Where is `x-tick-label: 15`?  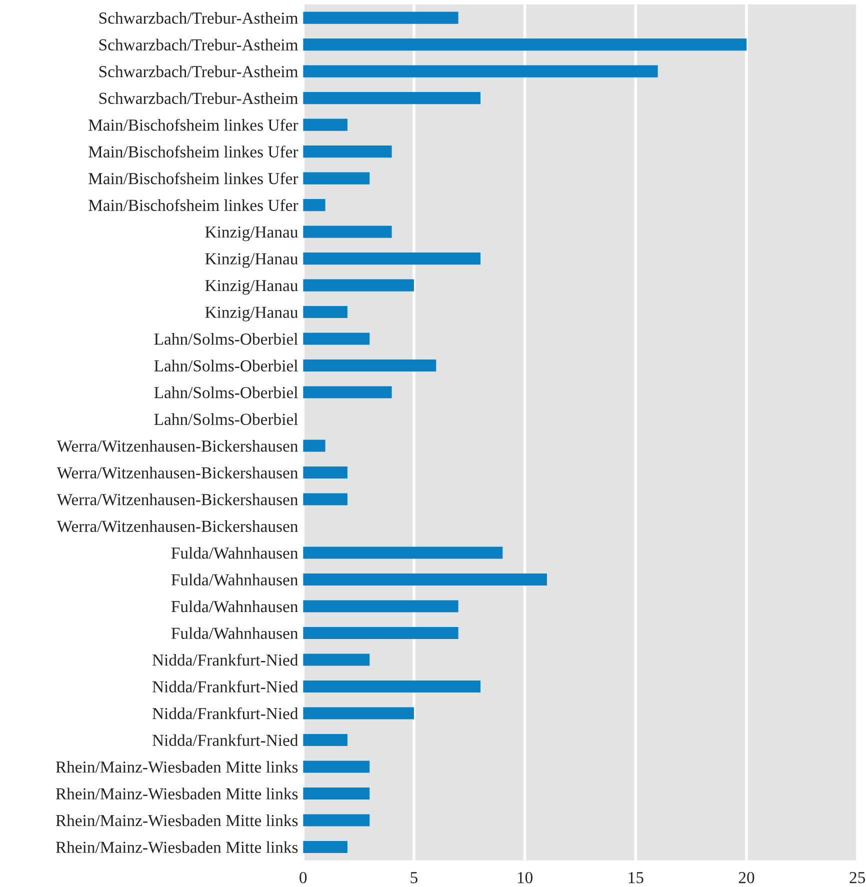 x-tick-label: 15 is located at coordinates (636, 878).